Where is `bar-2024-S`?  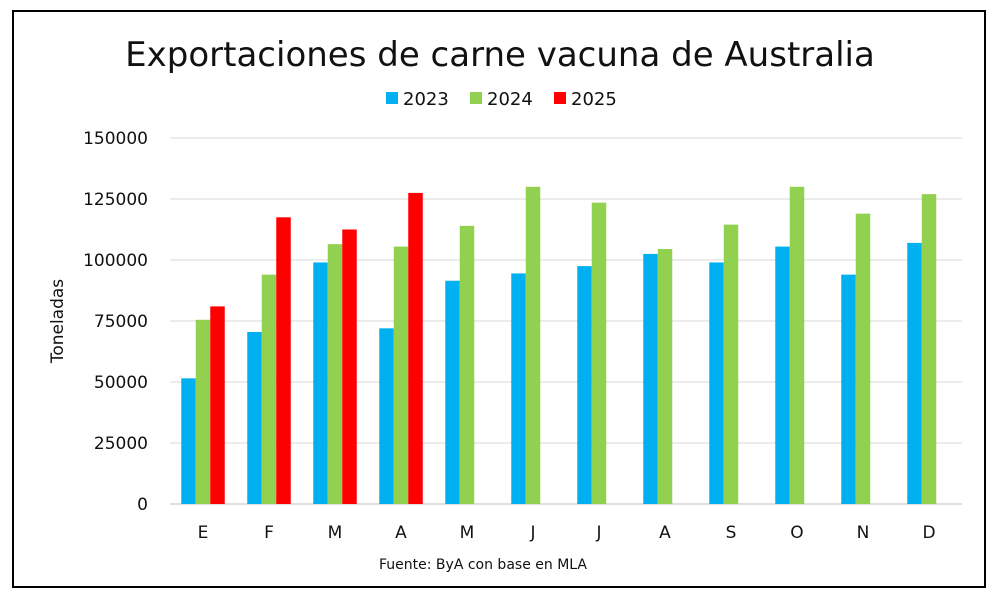 bar-2024-S is located at coordinates (731, 364).